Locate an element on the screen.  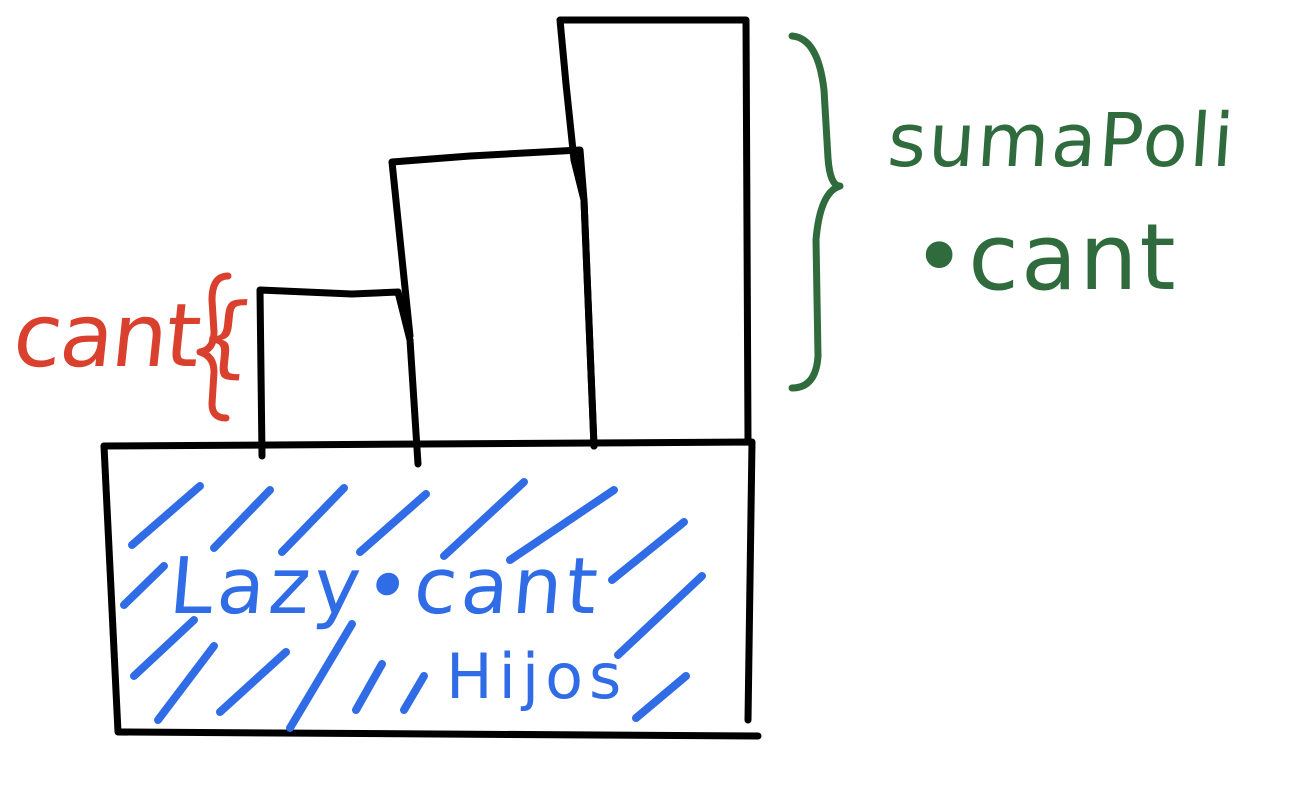
green-brace is located at coordinates (816, 212).